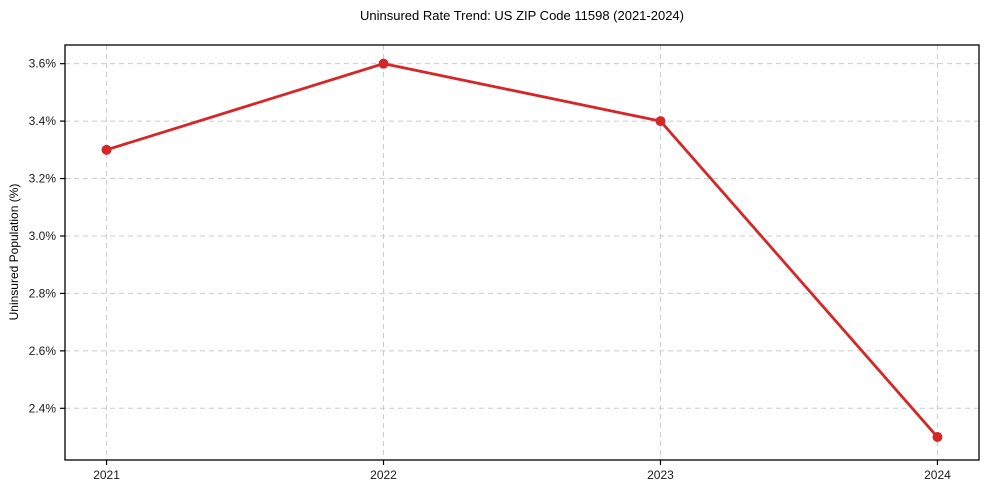 The width and height of the screenshot is (989, 490). I want to click on y-tick-label: 2.8%, so click(43, 293).